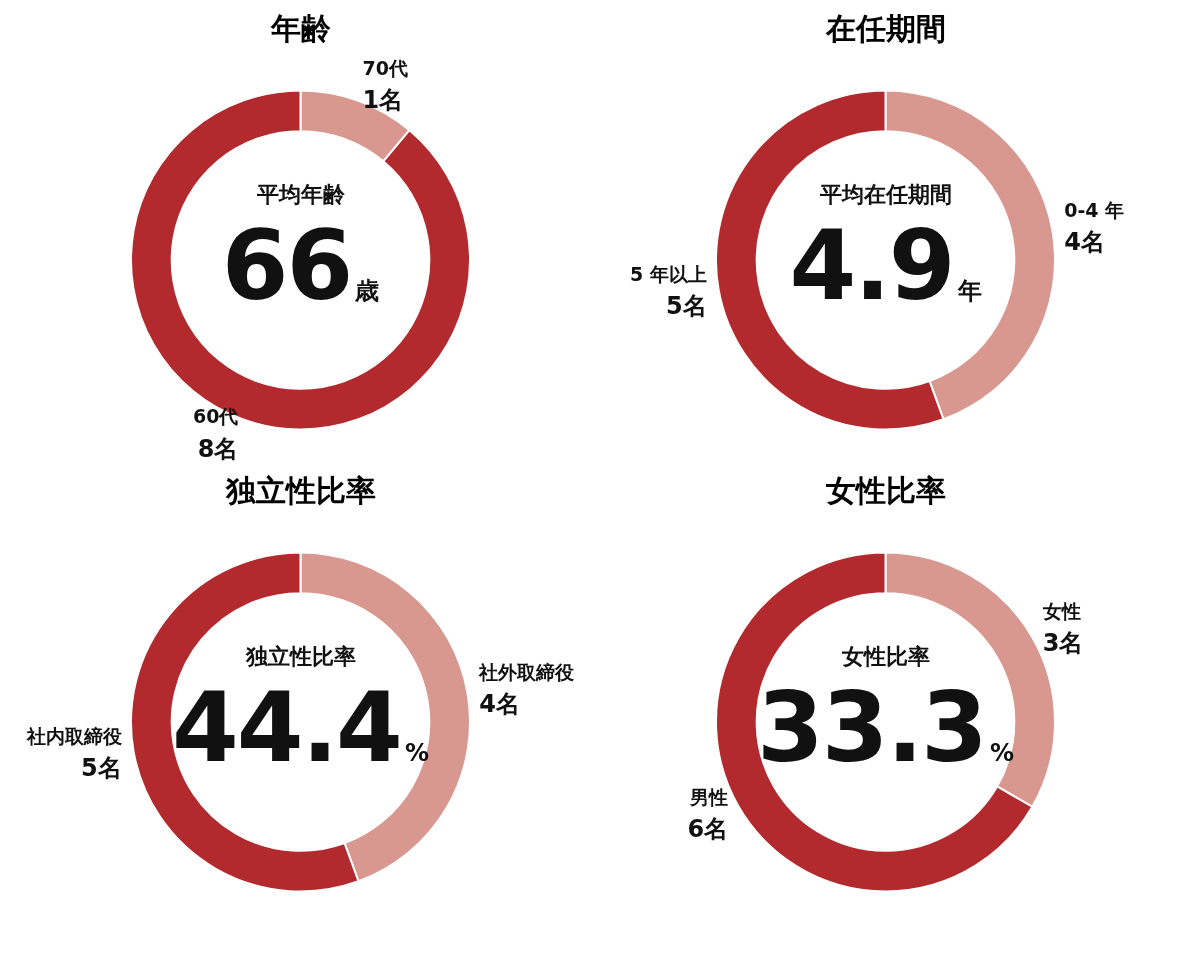 This screenshot has width=1181, height=964. I want to click on slice-label: 5 年以上, so click(668, 274).